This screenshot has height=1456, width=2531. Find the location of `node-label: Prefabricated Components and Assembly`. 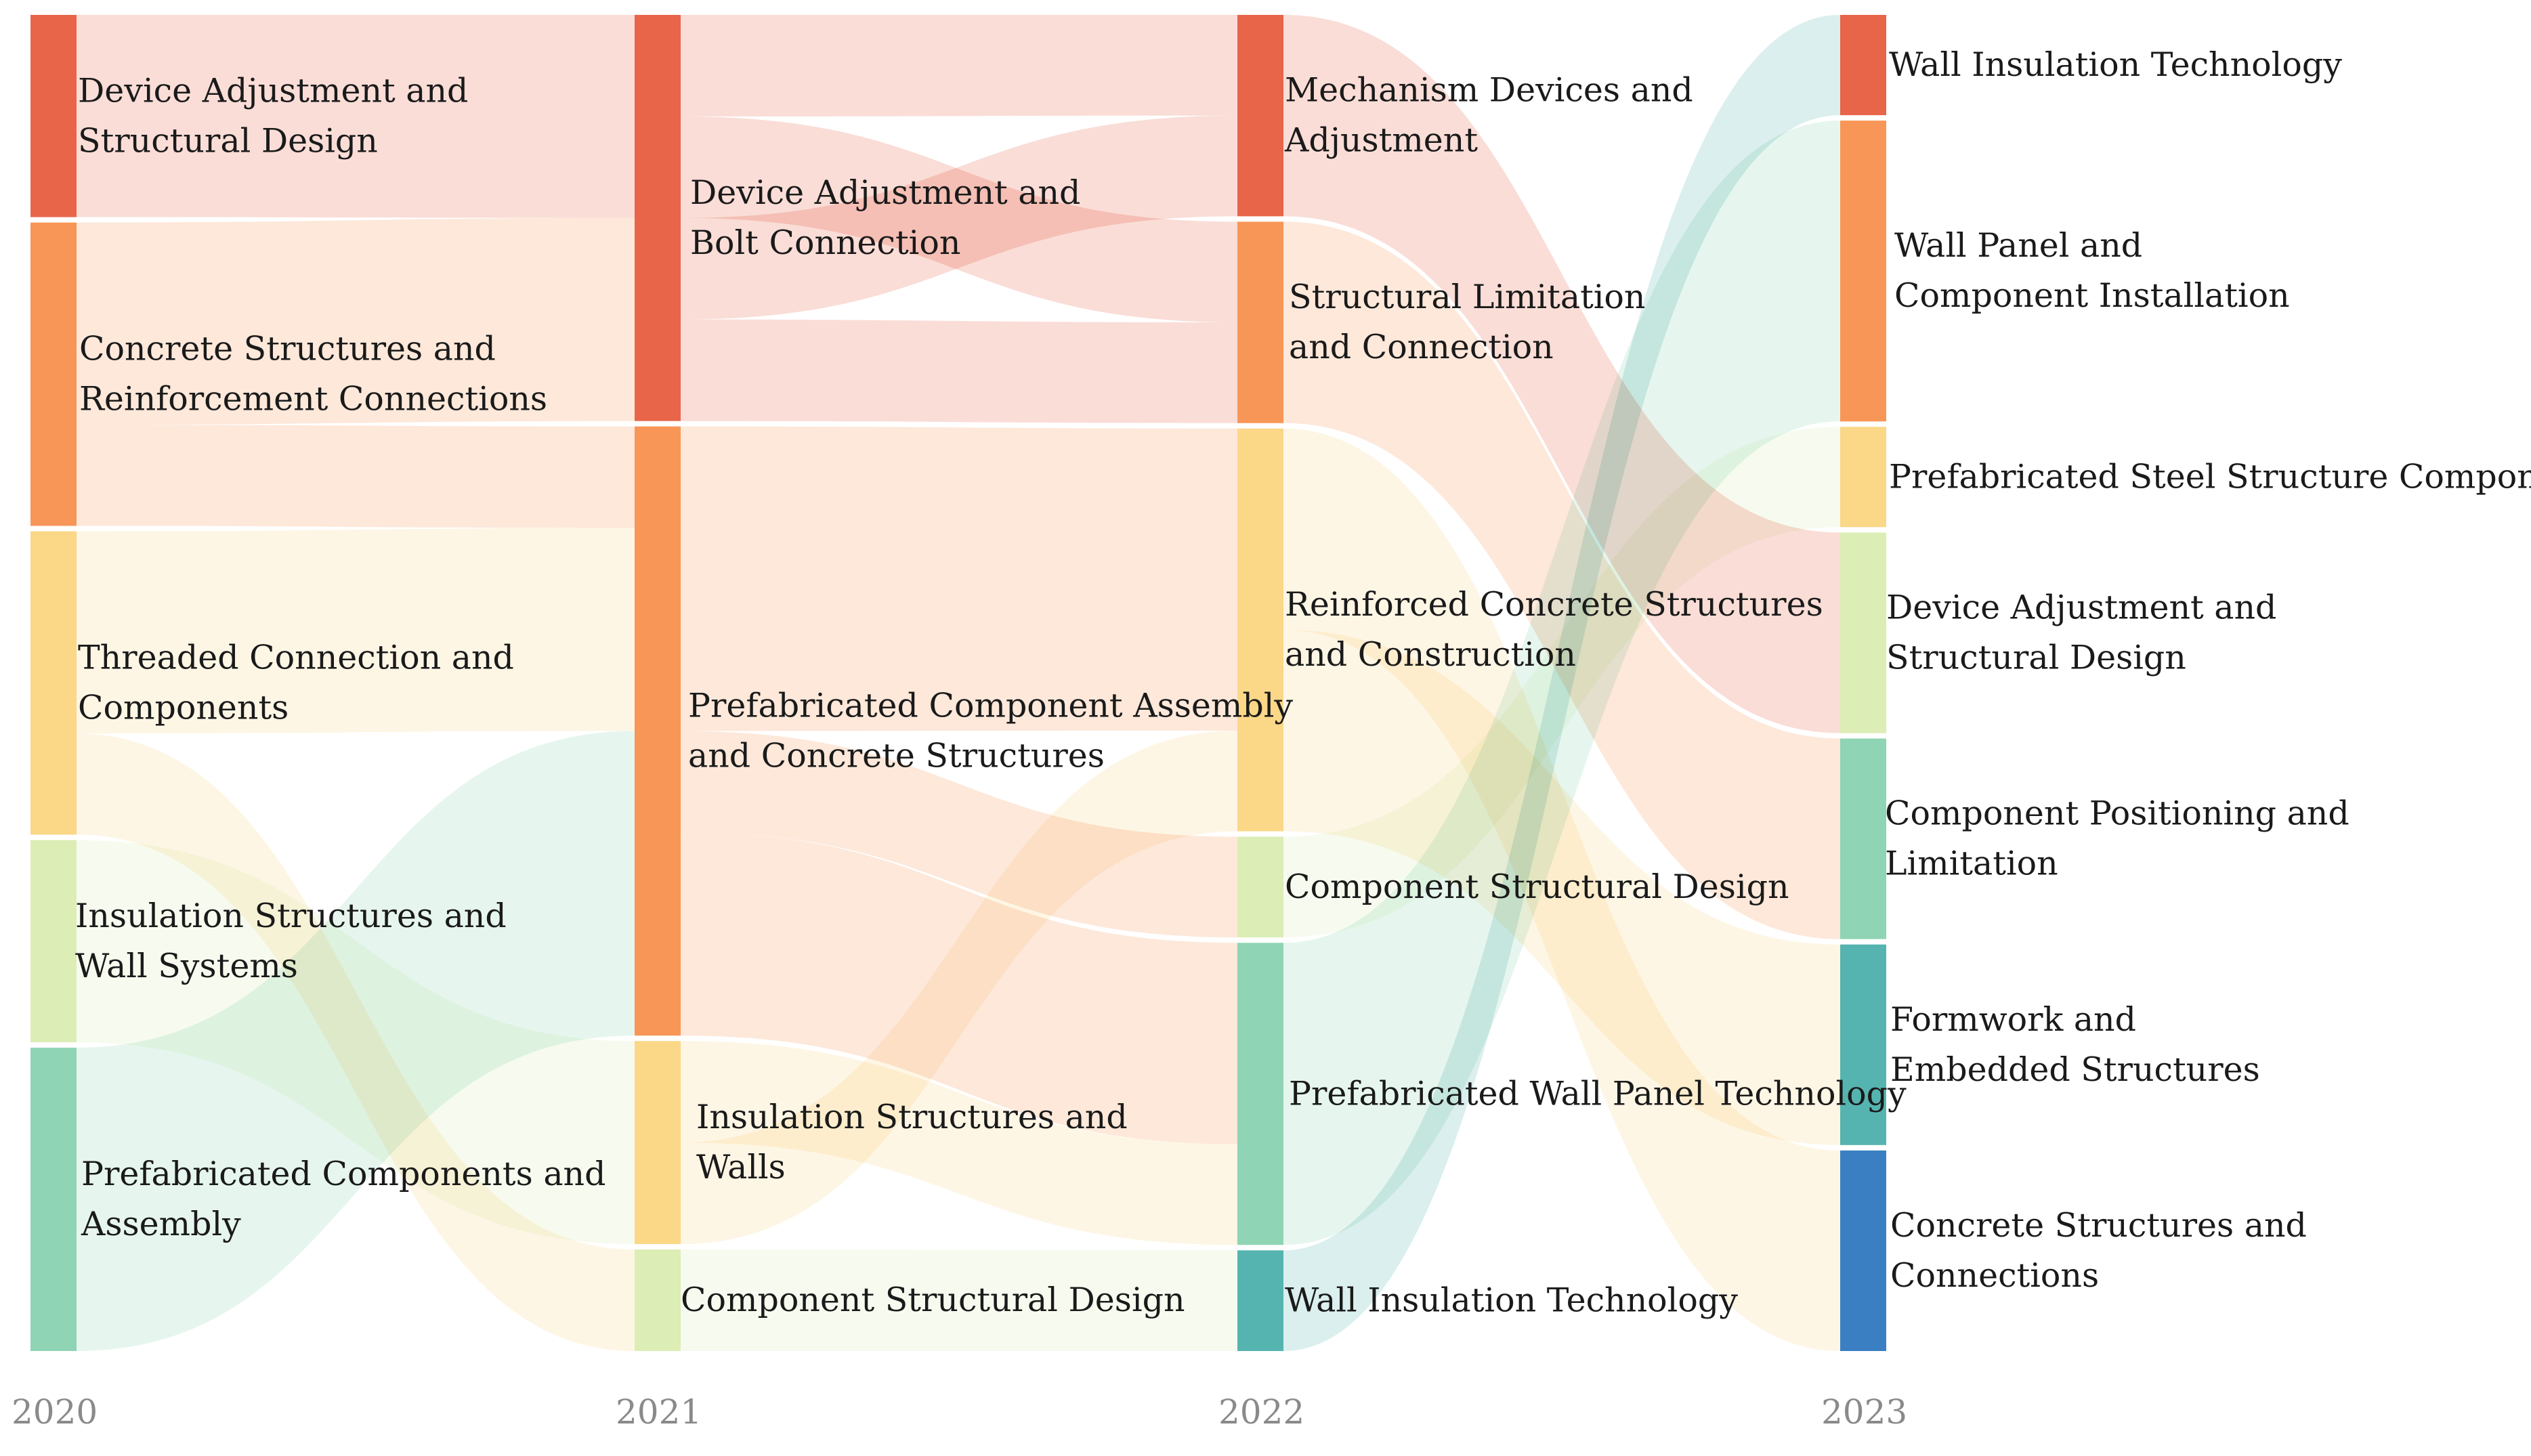

node-label: Prefabricated Components and Assembly is located at coordinates (343, 1199).